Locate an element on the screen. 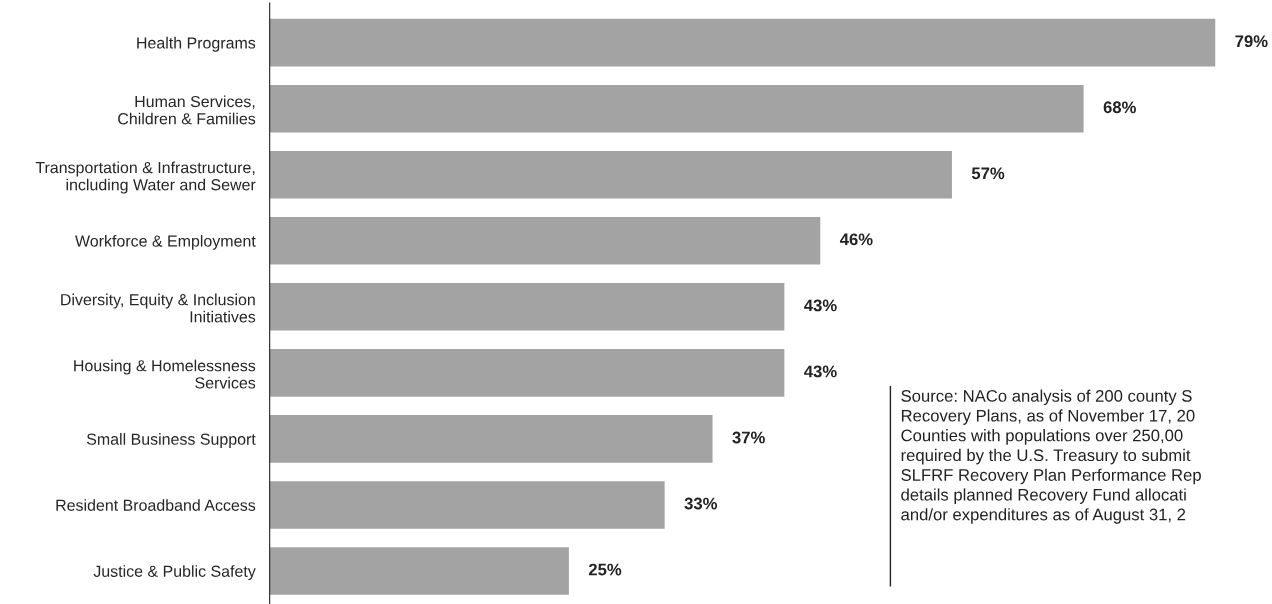  data-label: 46% is located at coordinates (856, 239).